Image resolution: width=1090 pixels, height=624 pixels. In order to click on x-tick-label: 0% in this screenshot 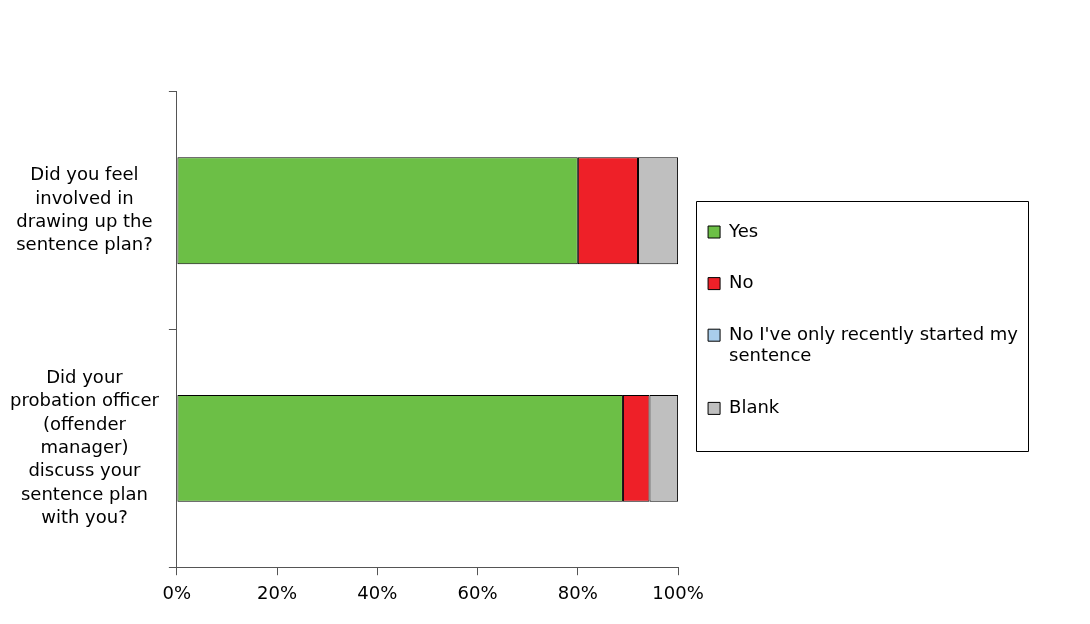, I will do `click(177, 592)`.